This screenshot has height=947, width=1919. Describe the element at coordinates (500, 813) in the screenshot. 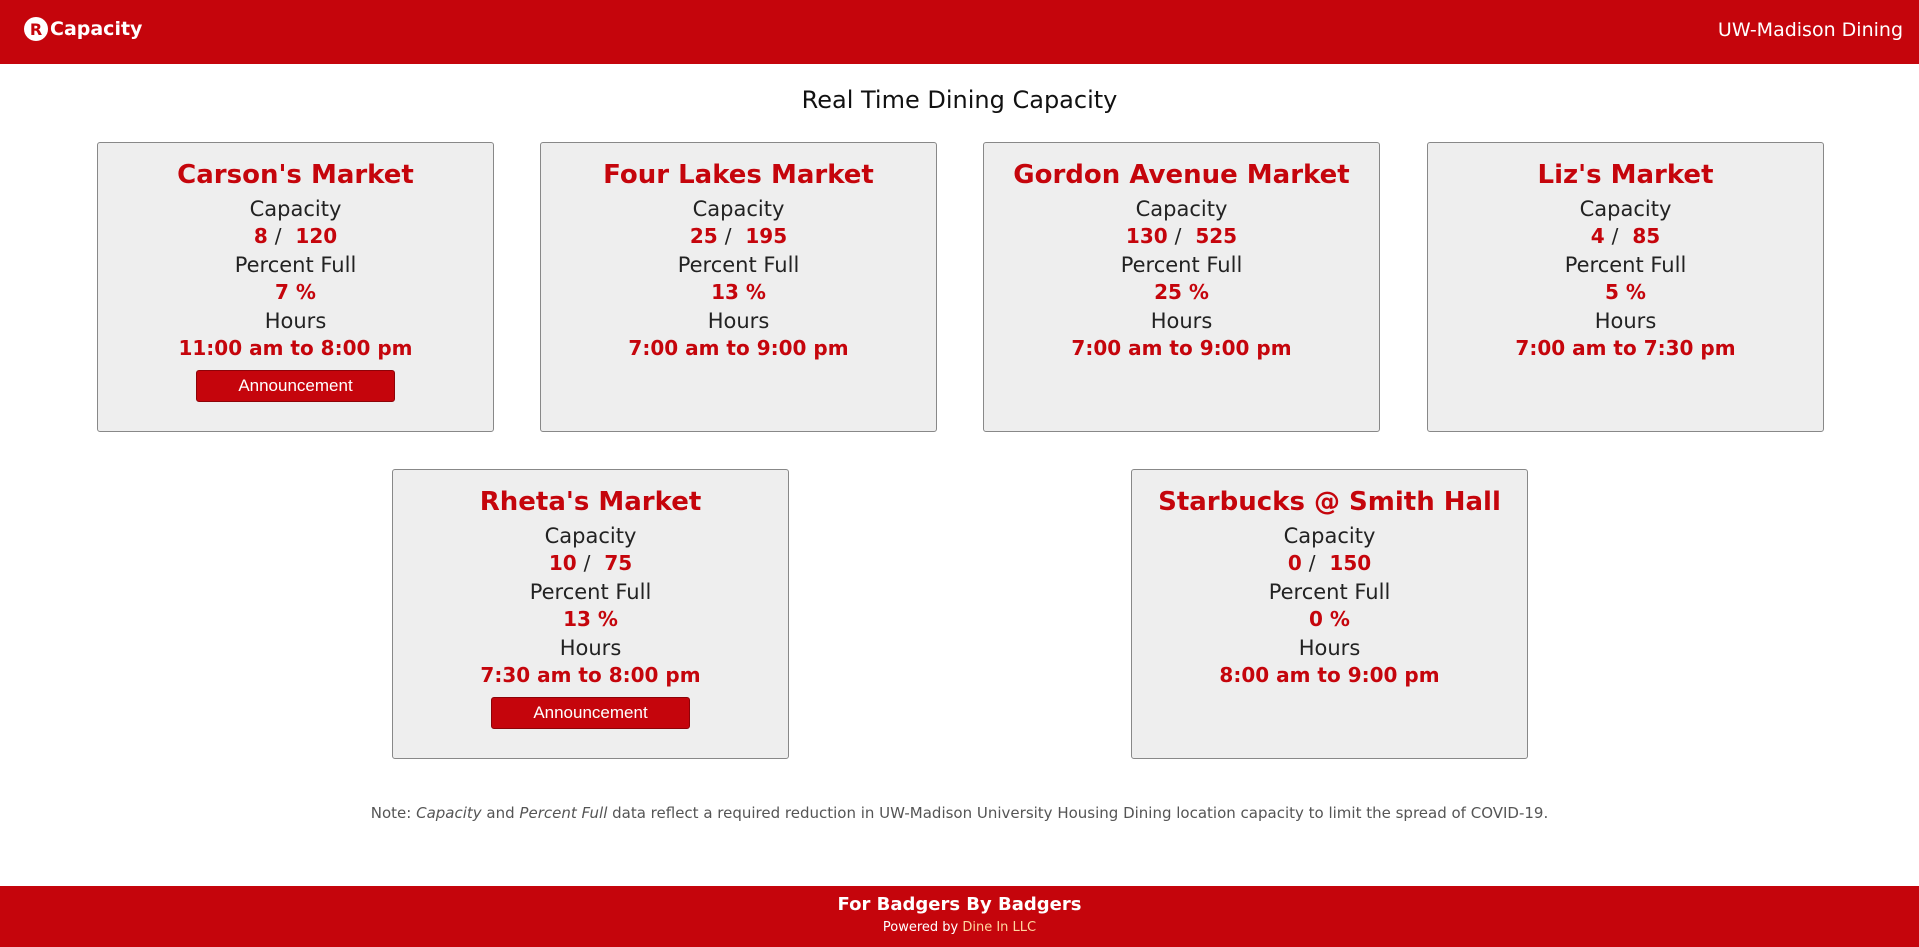

I see `note-and: and` at that location.